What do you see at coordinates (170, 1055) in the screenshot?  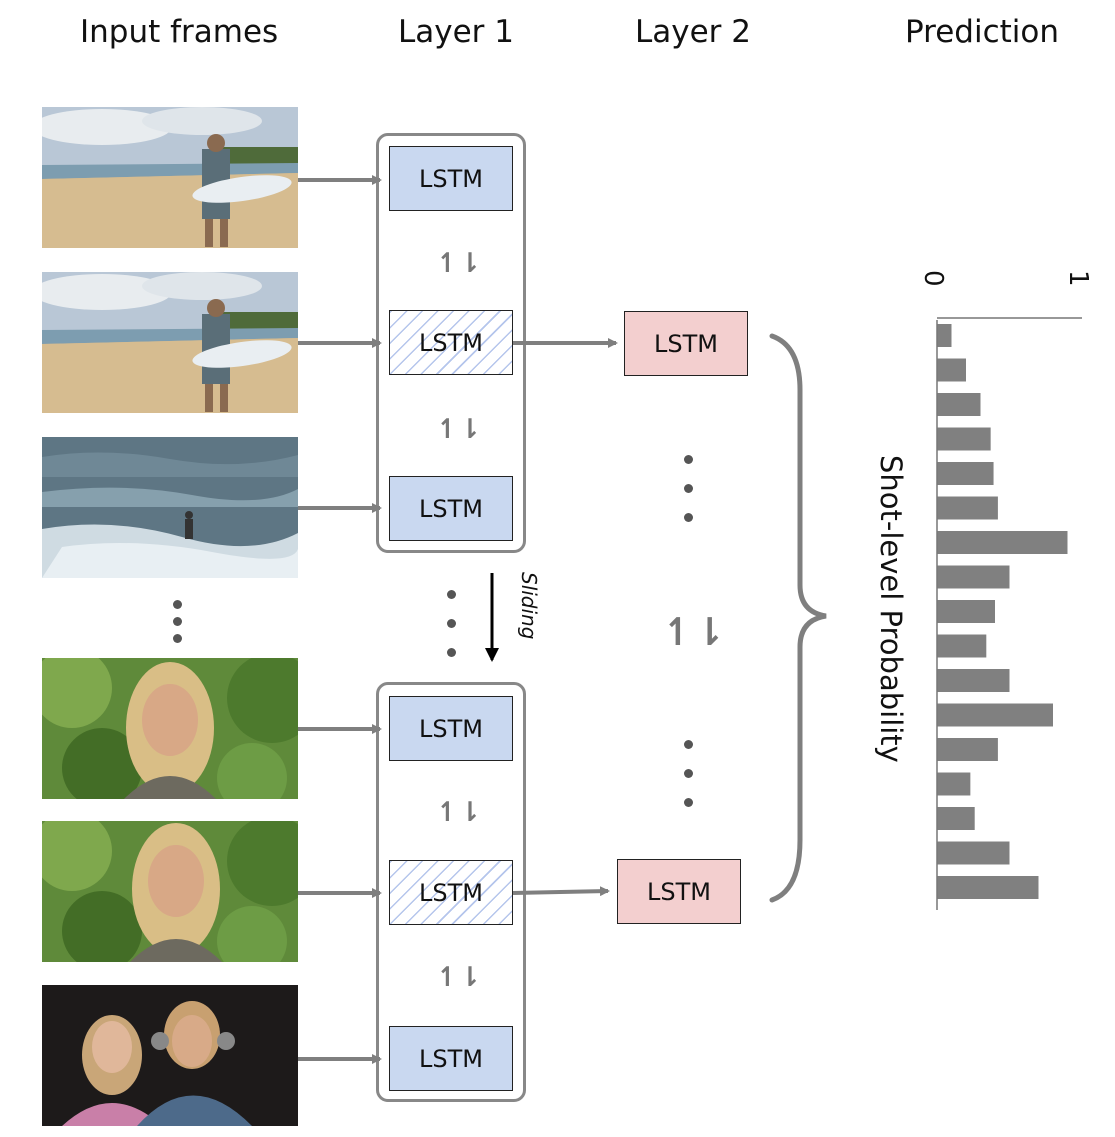 I see `input-frame-couple` at bounding box center [170, 1055].